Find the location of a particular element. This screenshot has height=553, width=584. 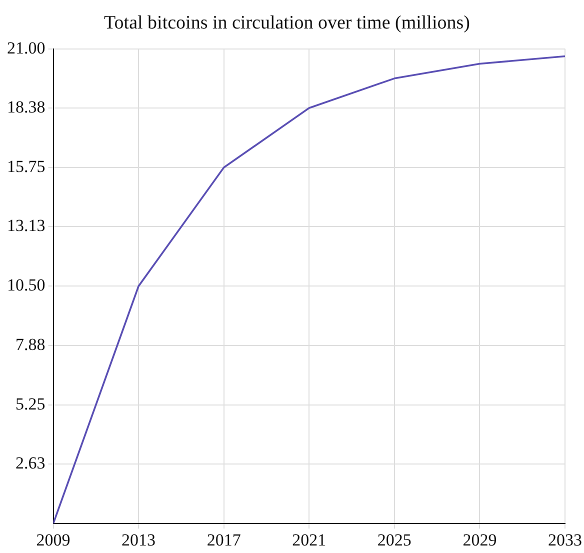

x-tick-label: 2029 is located at coordinates (479, 540).